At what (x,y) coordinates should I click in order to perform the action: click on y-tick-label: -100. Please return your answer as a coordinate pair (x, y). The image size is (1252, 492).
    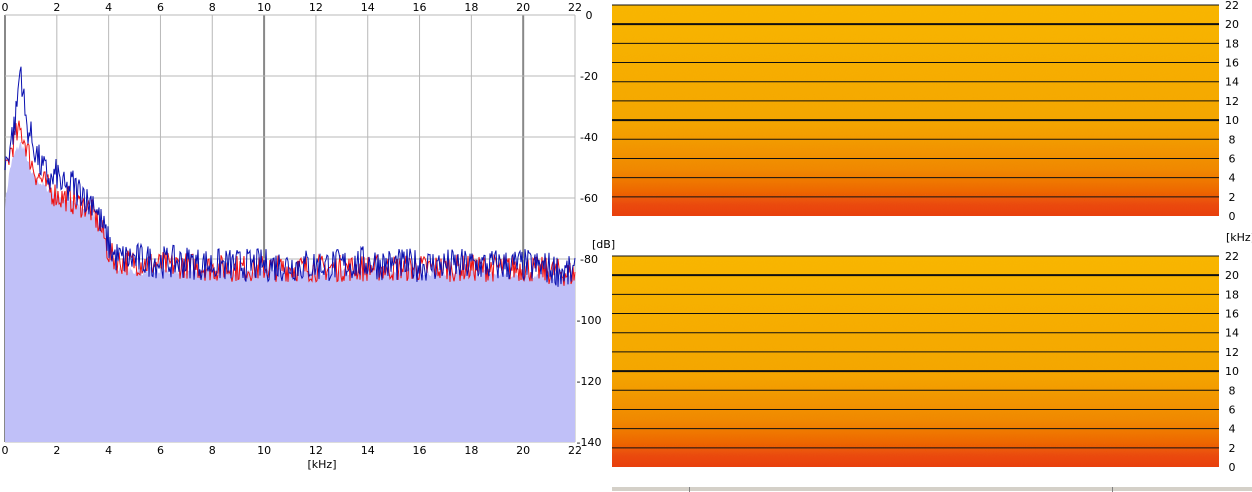
    Looking at the image, I should click on (589, 320).